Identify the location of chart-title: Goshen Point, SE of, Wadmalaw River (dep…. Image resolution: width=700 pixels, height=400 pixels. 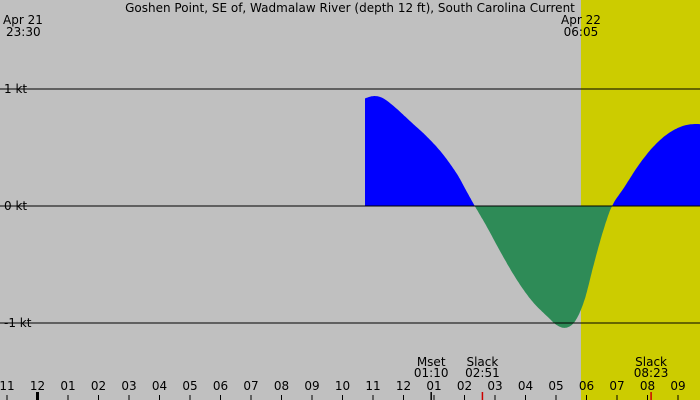
(350, 8).